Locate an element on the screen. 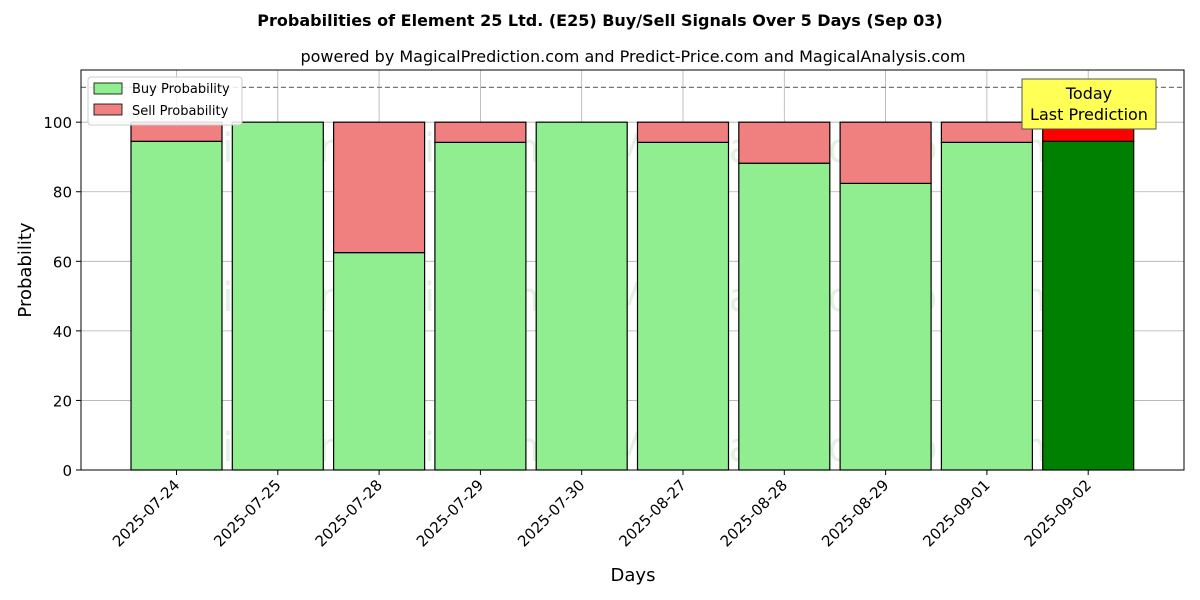  legend: Buy Probability Sell Probability is located at coordinates (165, 101).